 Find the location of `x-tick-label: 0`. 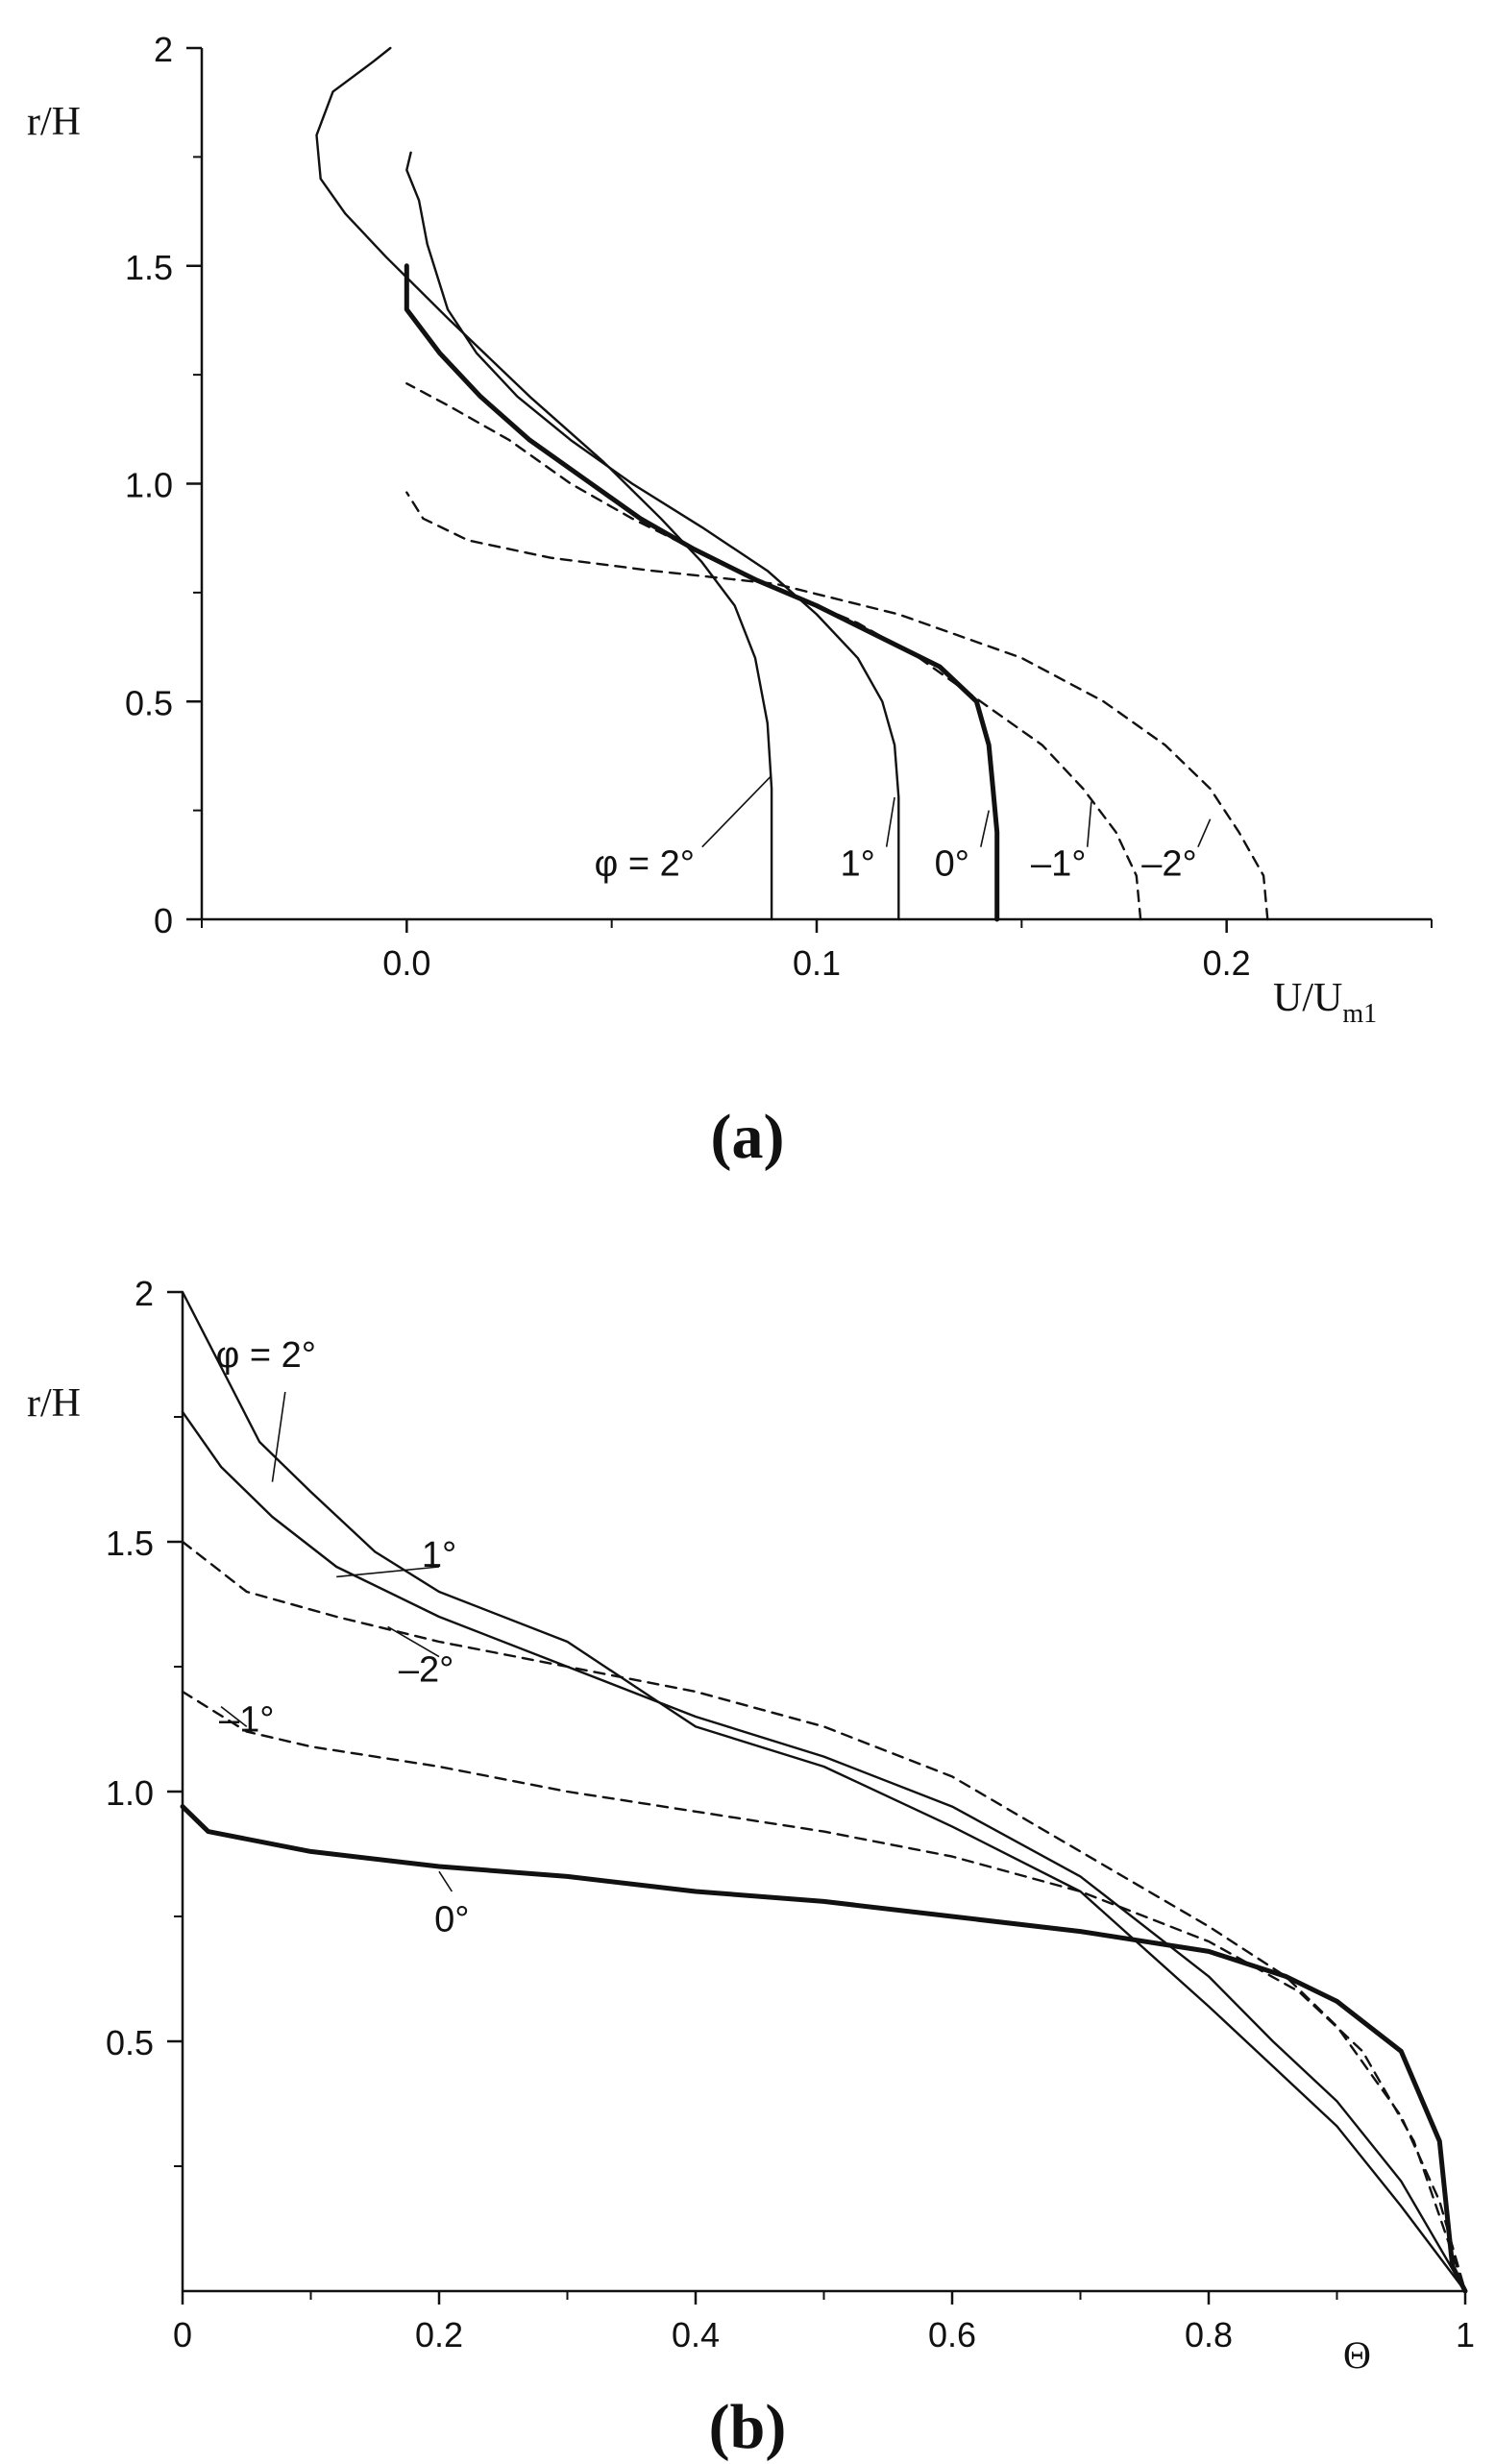

x-tick-label: 0 is located at coordinates (183, 2334).